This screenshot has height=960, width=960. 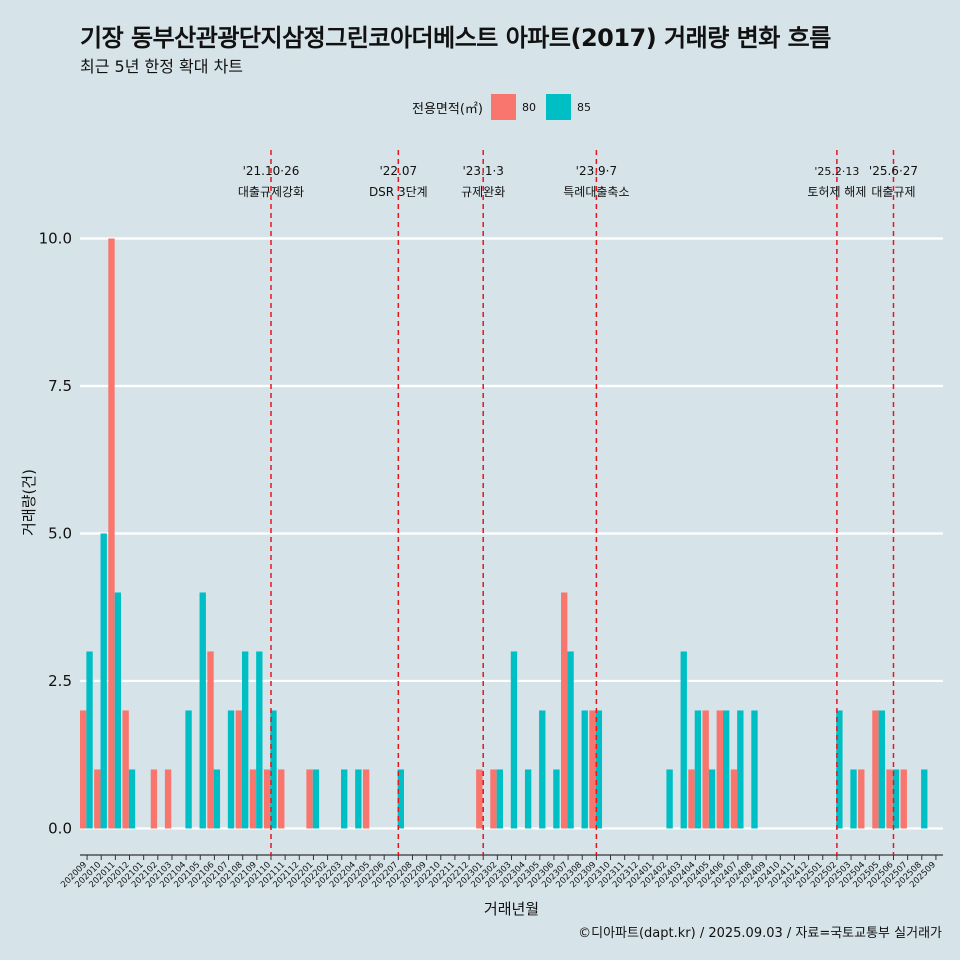 What do you see at coordinates (483, 192) in the screenshot?
I see `event-label: 규제완화` at bounding box center [483, 192].